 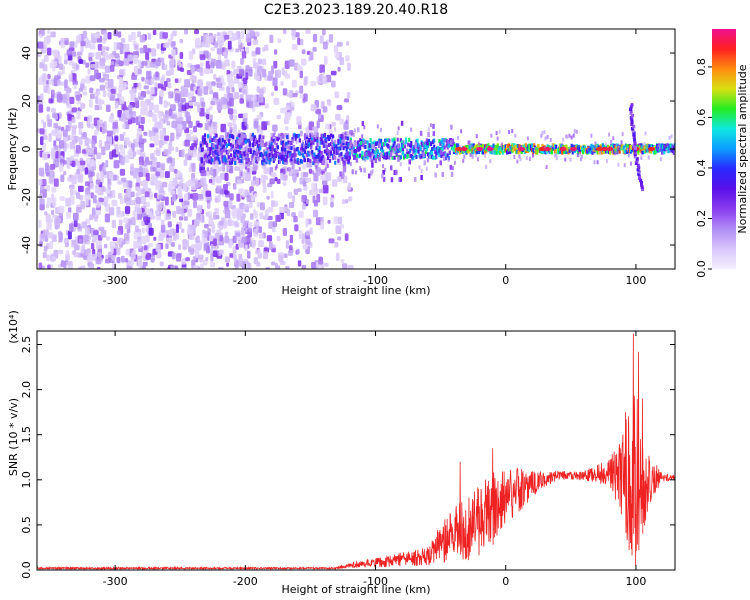 What do you see at coordinates (652, 149) in the screenshot?
I see `heatmap-peak-cell` at bounding box center [652, 149].